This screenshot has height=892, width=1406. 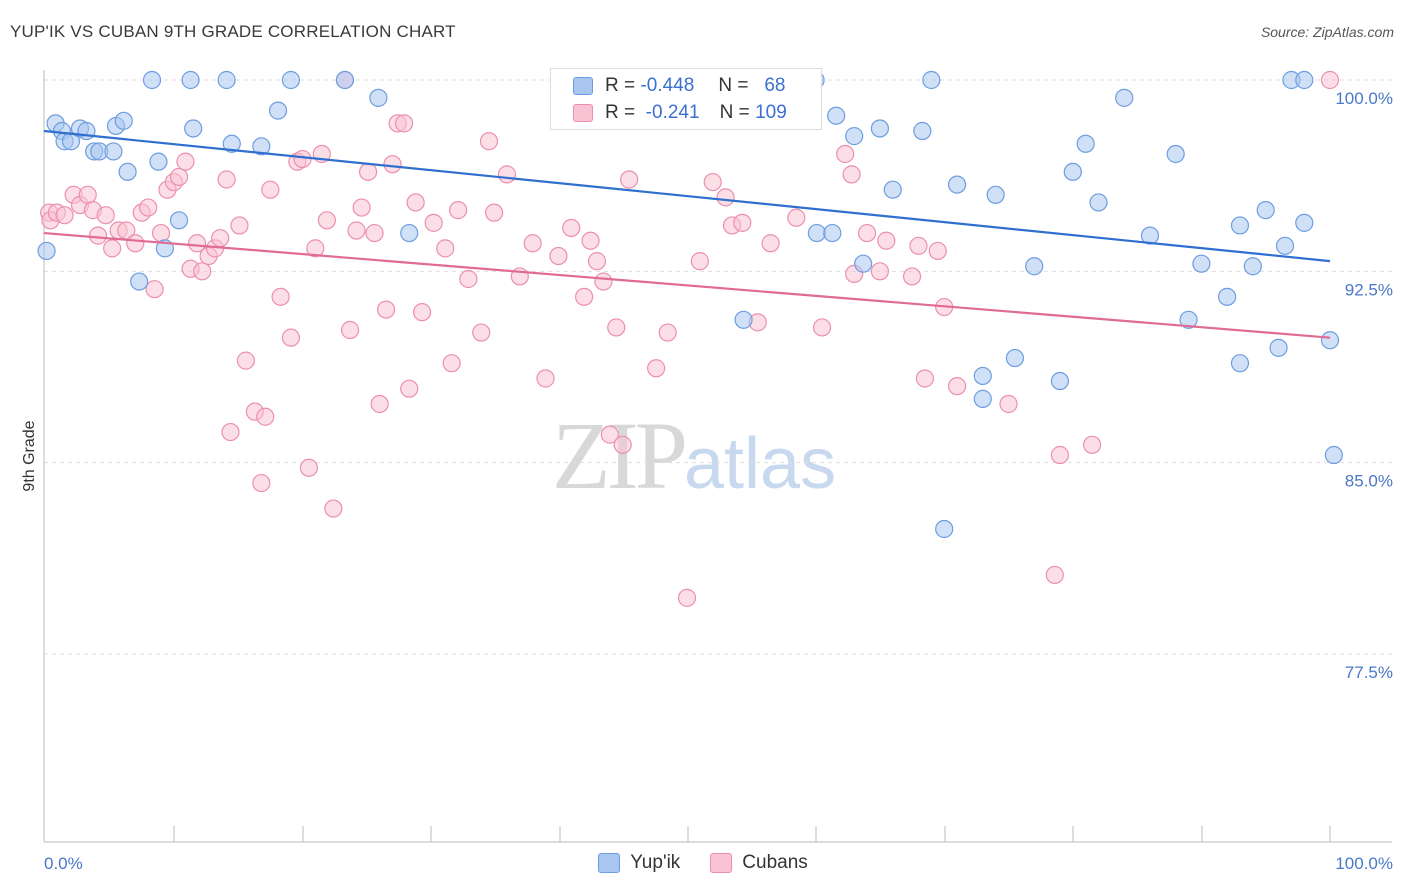 What do you see at coordinates (680, 113) in the screenshot?
I see `legend-row-cubans: R = -0.241 N = 109` at bounding box center [680, 113].